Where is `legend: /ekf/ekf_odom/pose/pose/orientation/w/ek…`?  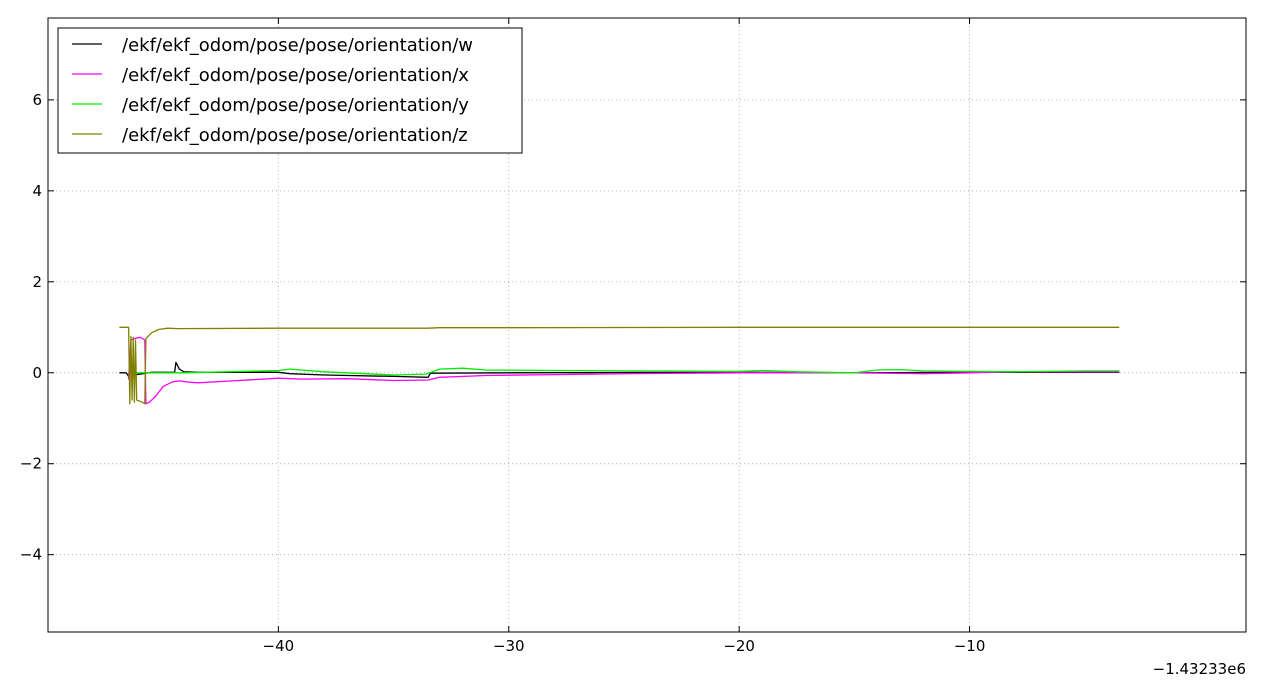
legend: /ekf/ekf_odom/pose/pose/orientation/w/ek… is located at coordinates (290, 90).